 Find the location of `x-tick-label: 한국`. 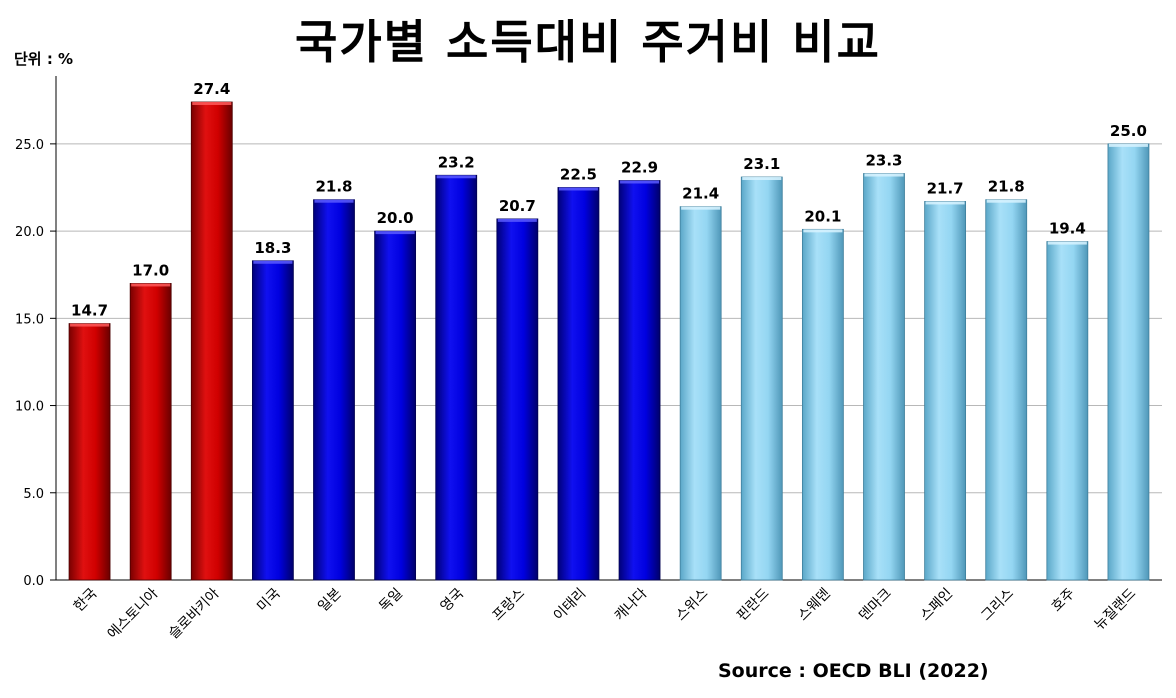

x-tick-label: 한국 is located at coordinates (86, 600).